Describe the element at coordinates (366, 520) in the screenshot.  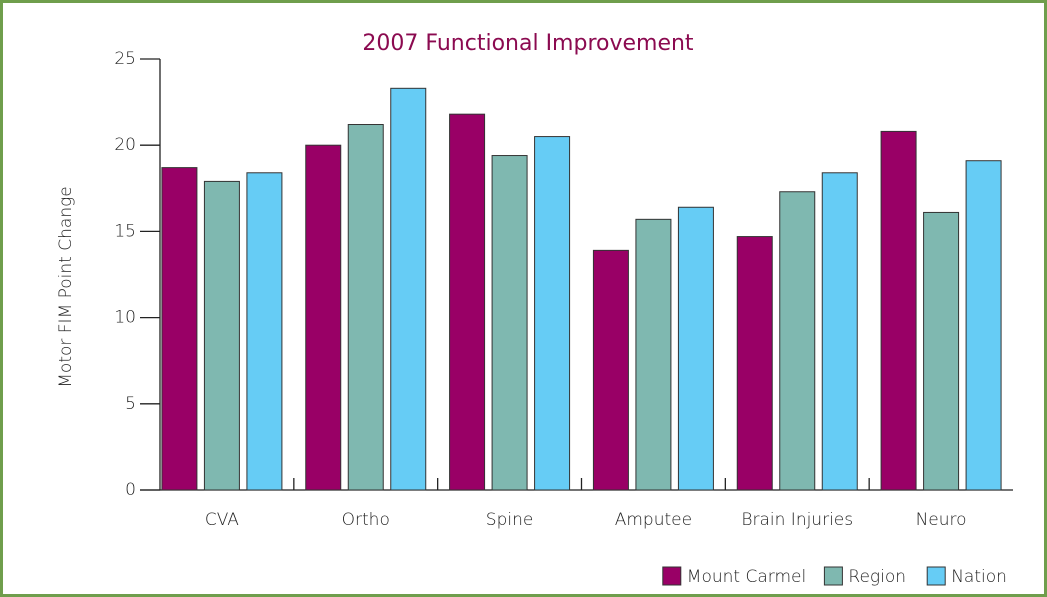
I see `x-tick-label: Ortho` at that location.